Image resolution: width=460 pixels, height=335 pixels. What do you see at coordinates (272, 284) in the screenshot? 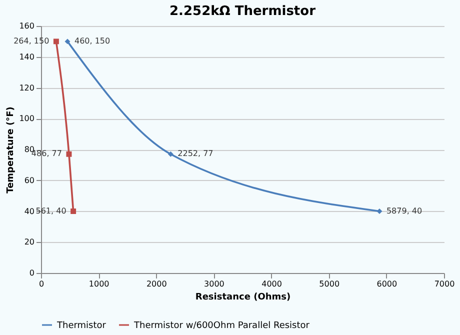
I see `x-tick-label: 4000` at bounding box center [272, 284].